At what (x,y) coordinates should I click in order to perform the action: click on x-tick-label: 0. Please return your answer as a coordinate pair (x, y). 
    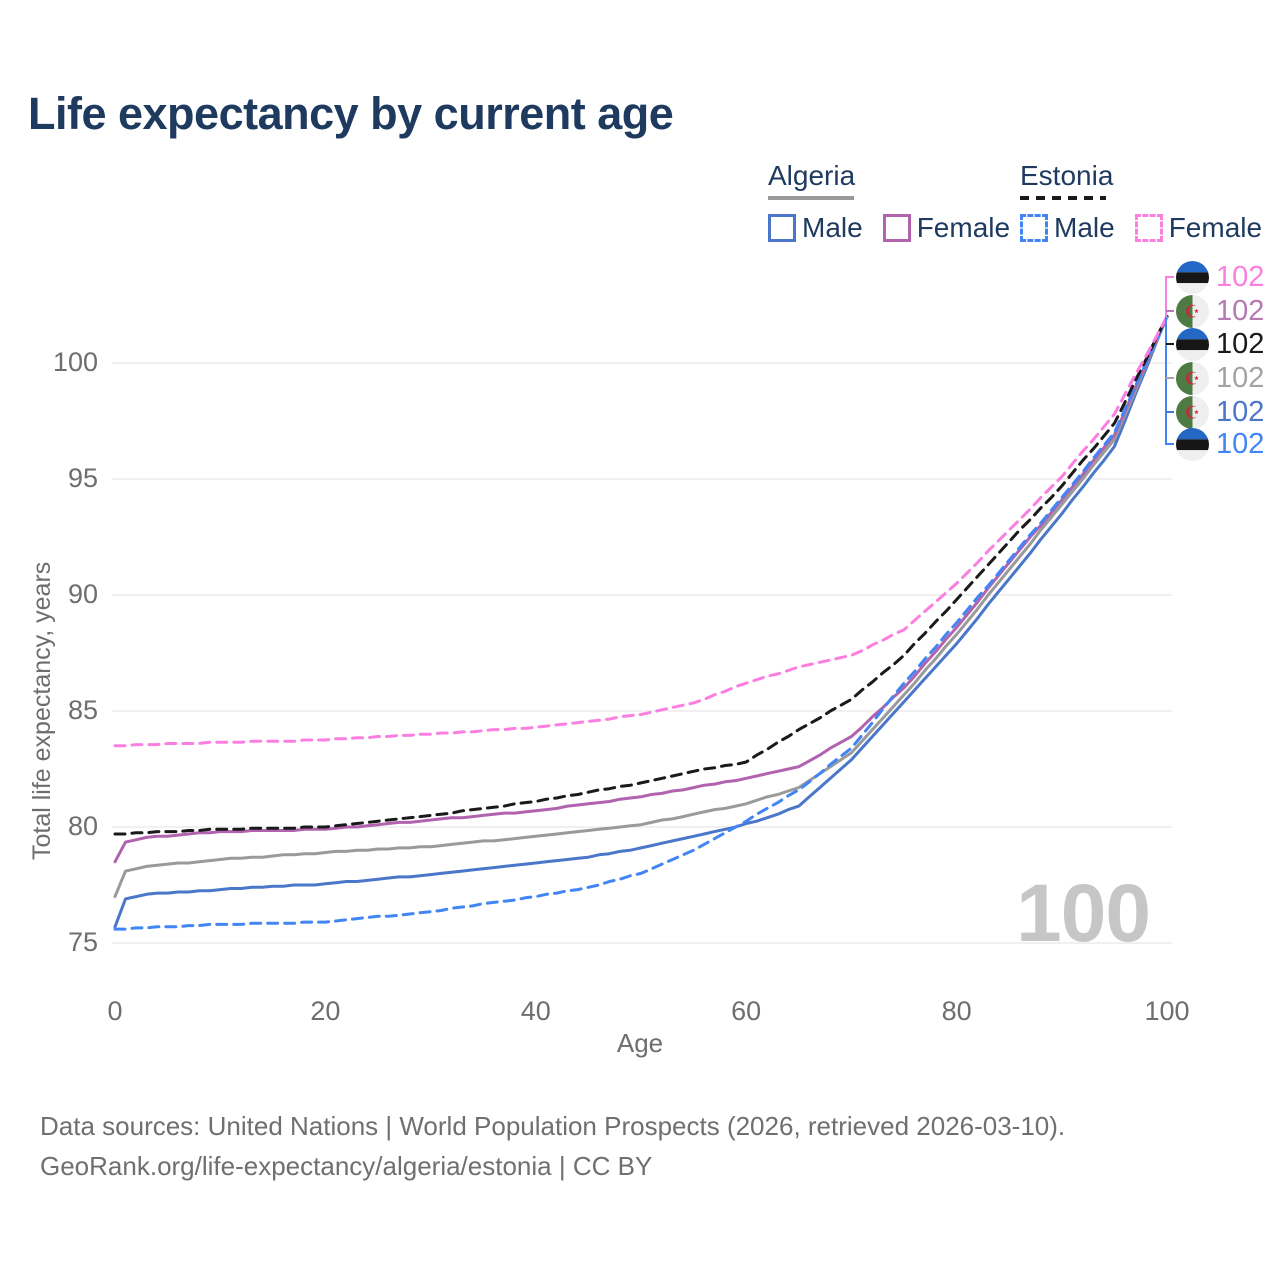
    Looking at the image, I should click on (115, 1011).